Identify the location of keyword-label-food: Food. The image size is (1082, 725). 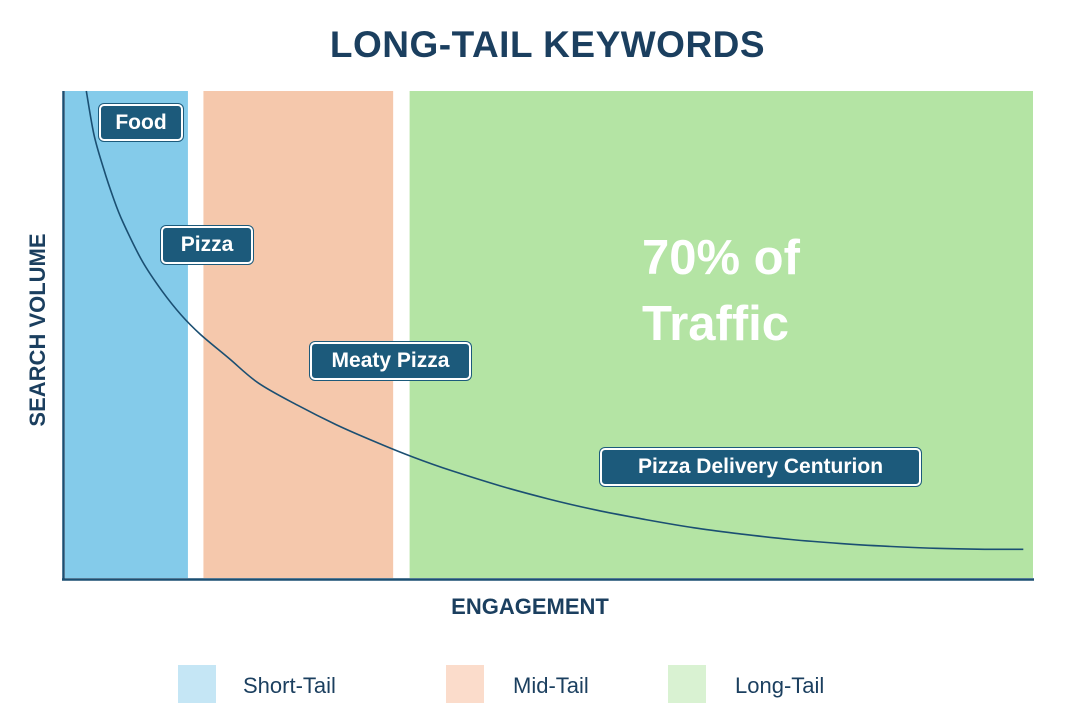
(141, 122).